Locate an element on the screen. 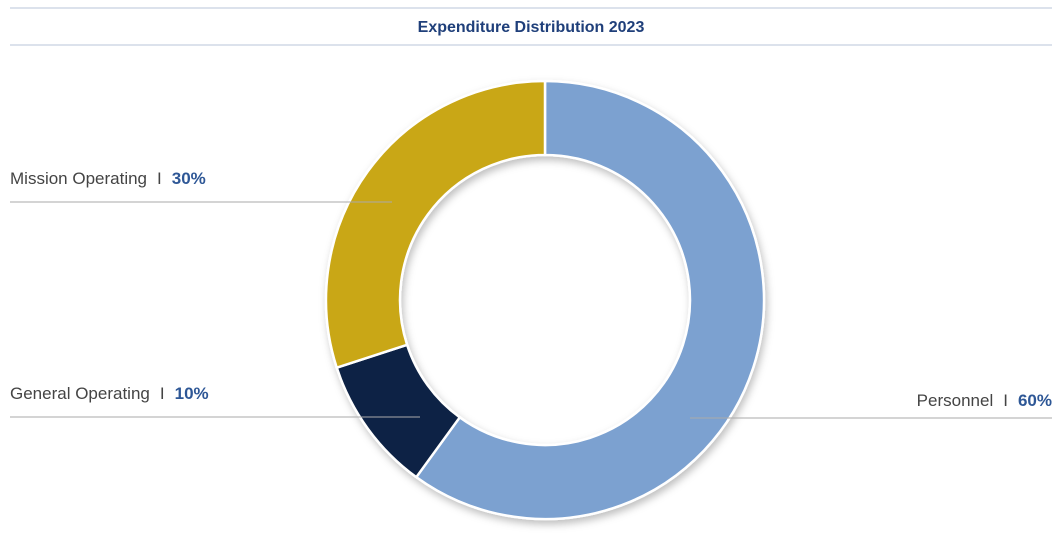  slice-label: Mission Operating I 30% is located at coordinates (108, 178).